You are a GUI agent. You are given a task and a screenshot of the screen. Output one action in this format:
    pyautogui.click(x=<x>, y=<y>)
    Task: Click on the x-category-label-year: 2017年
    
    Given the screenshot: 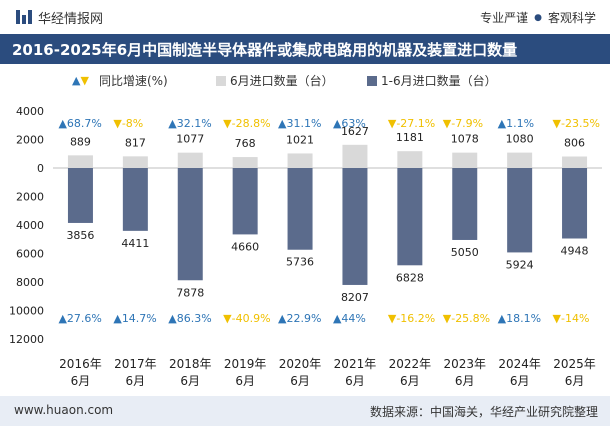 What is the action you would take?
    pyautogui.click(x=135, y=364)
    